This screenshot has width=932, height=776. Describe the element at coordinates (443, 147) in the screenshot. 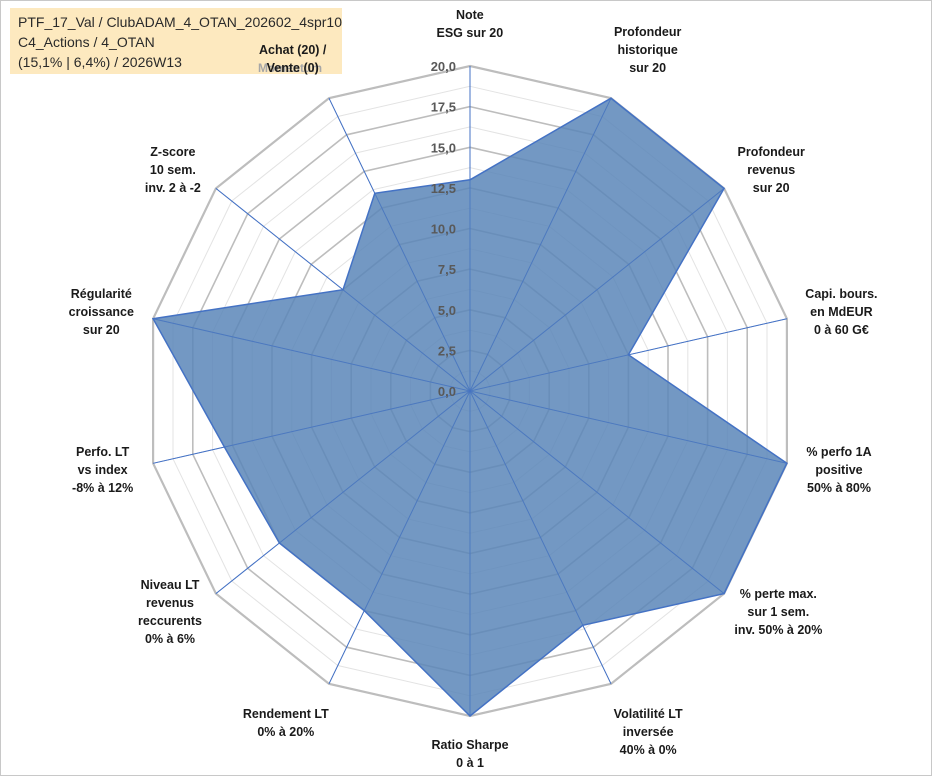

I see `tick-label: 15,0` at that location.